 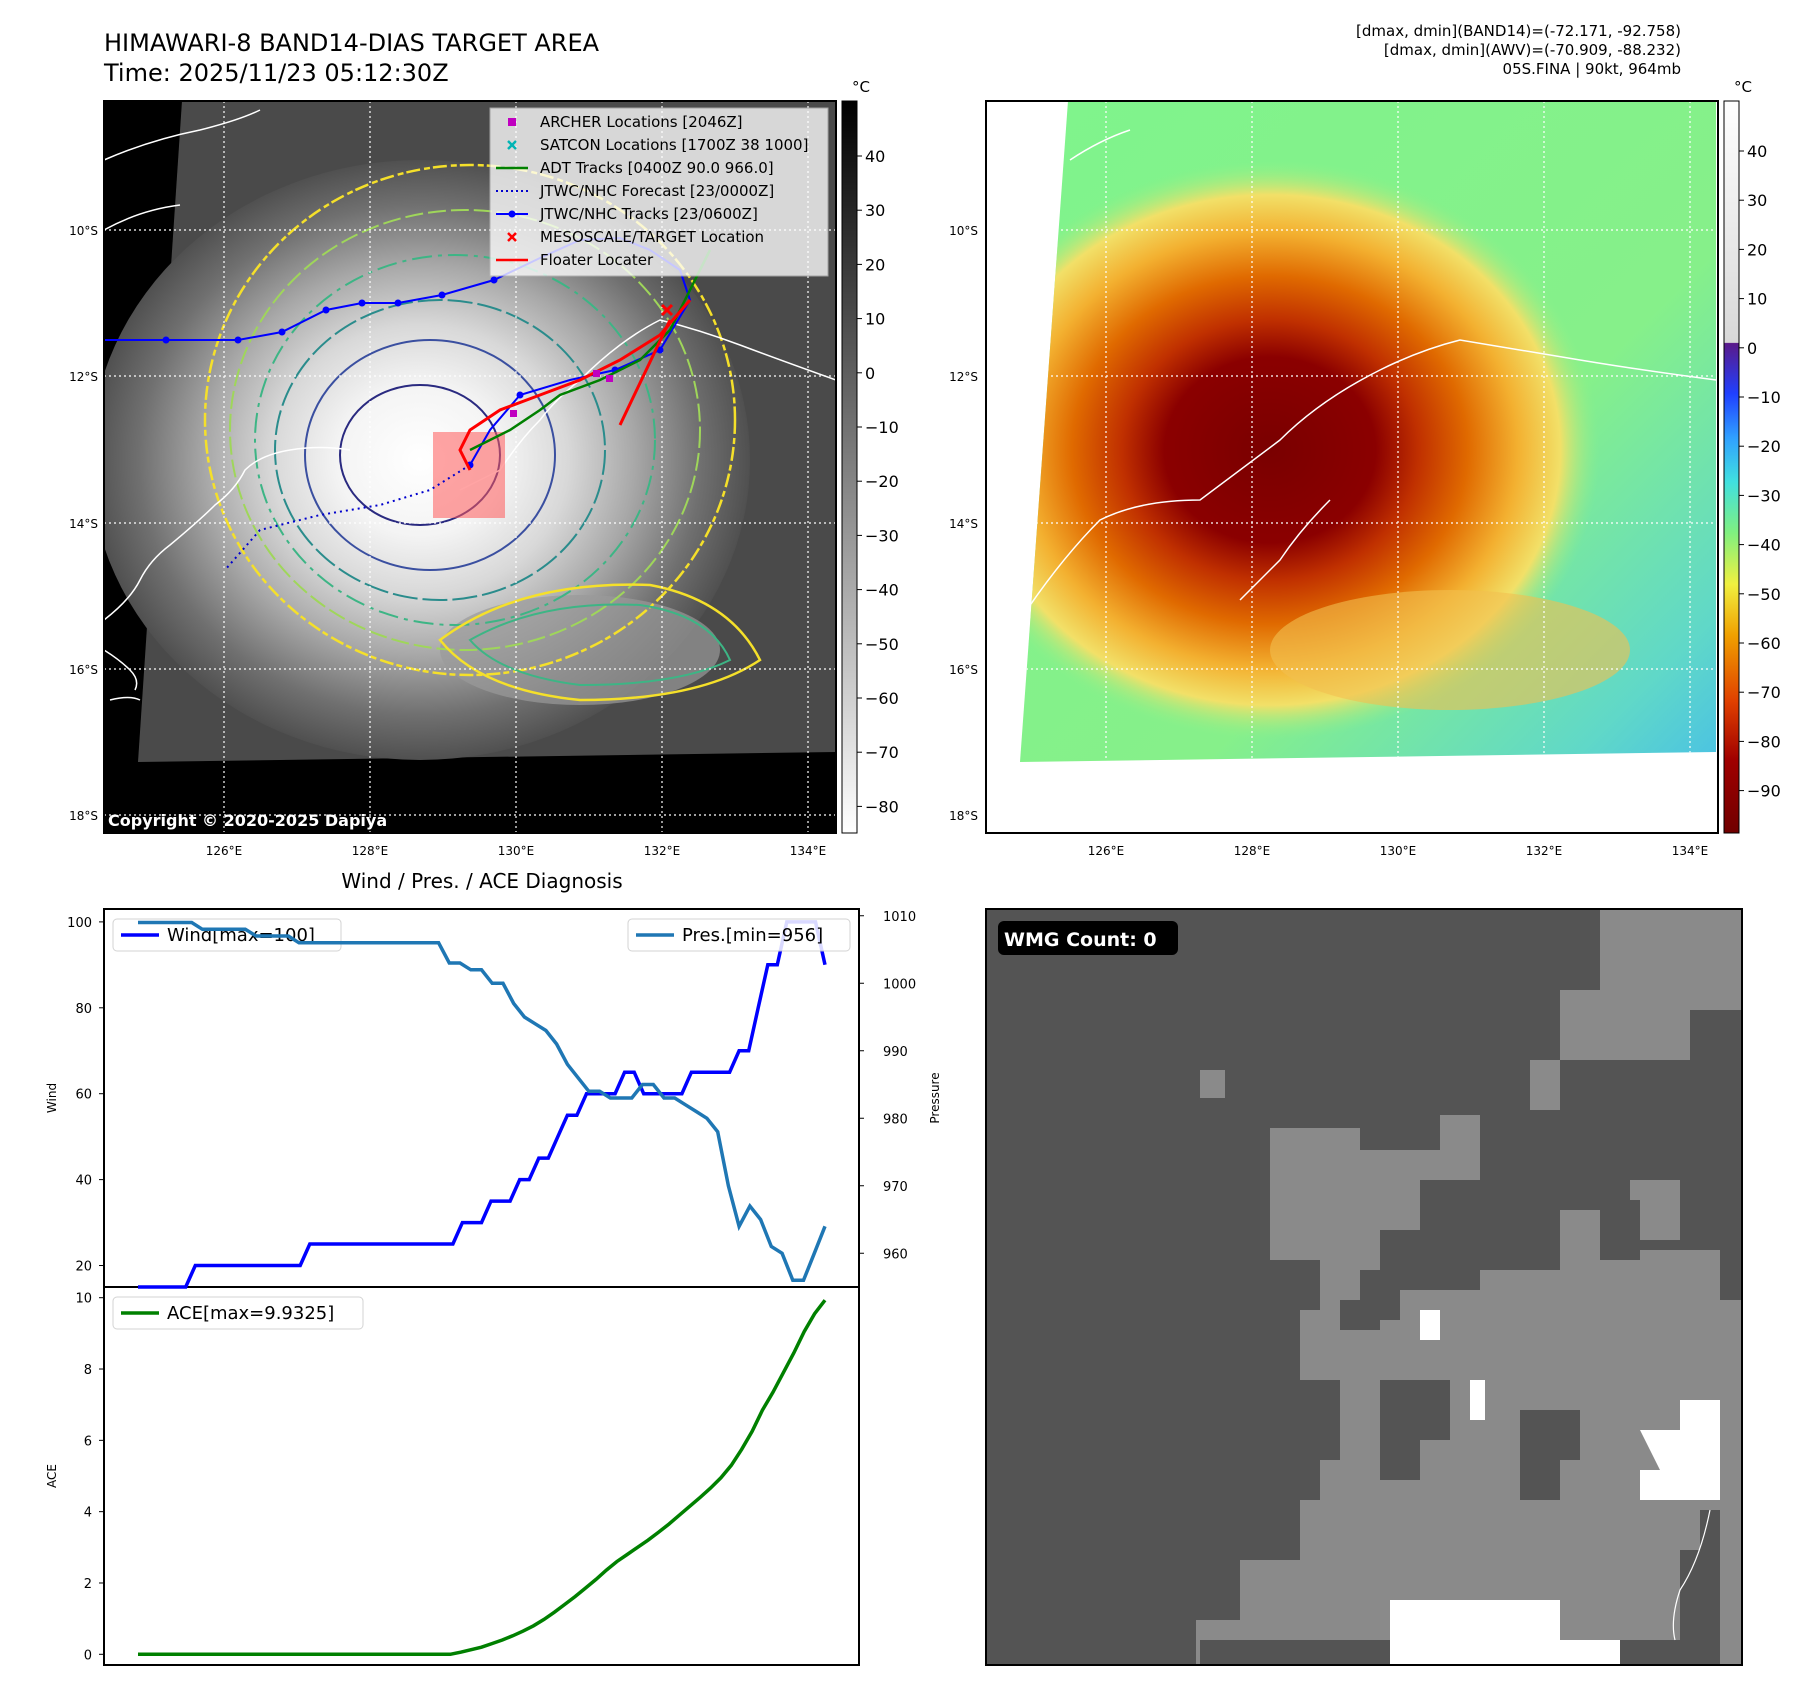 I want to click on archer-points, so click(x=561, y=393).